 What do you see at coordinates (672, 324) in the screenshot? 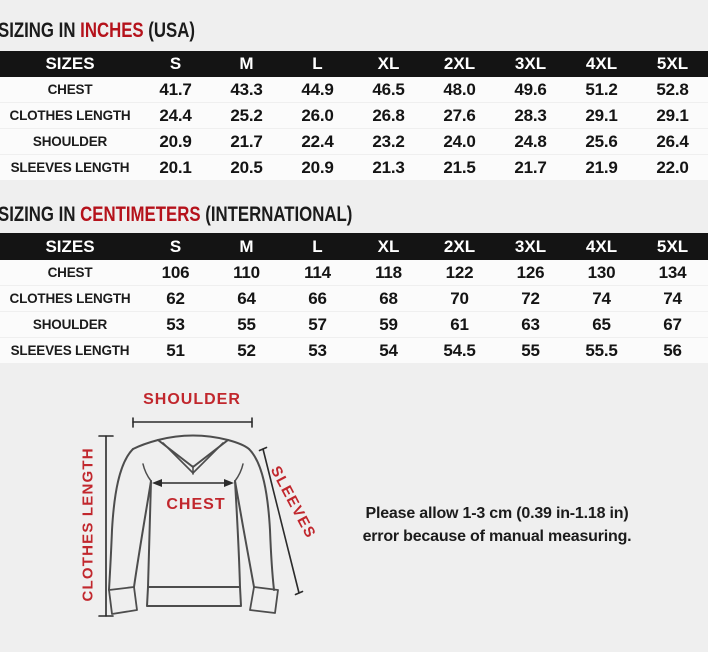
I see `size-value-cell: 67` at bounding box center [672, 324].